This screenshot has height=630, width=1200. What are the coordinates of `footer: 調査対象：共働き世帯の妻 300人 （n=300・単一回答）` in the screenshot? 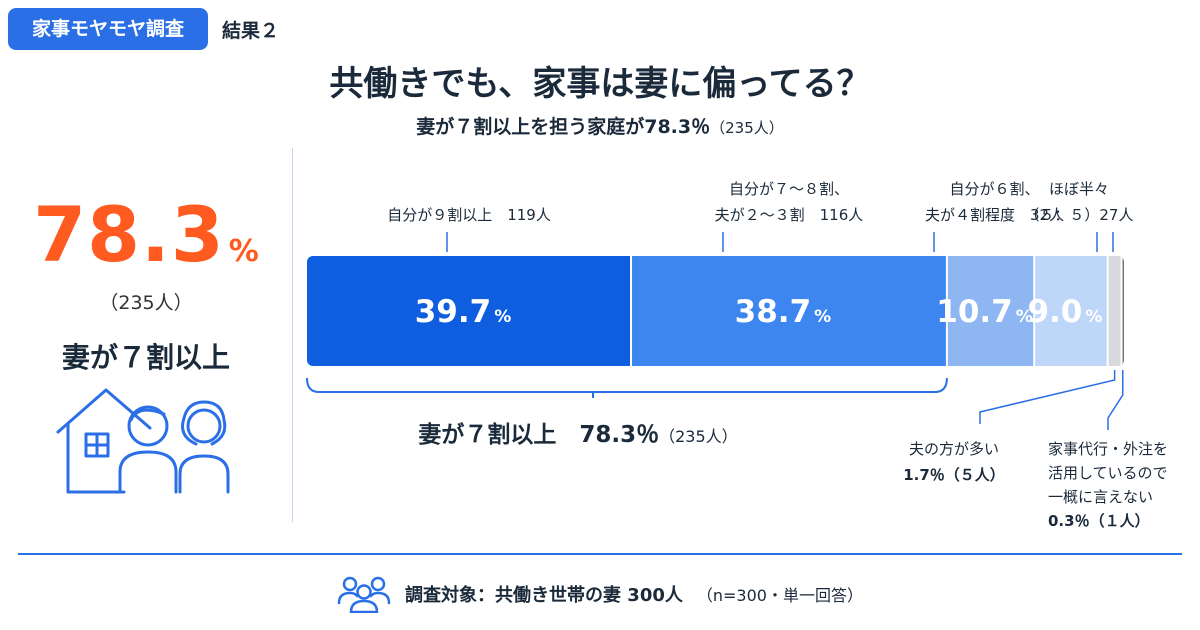 It's located at (600, 594).